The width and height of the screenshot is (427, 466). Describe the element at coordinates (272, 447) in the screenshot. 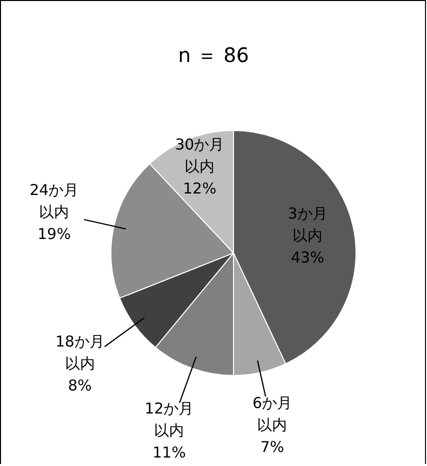

I see `data-label: 7%` at that location.